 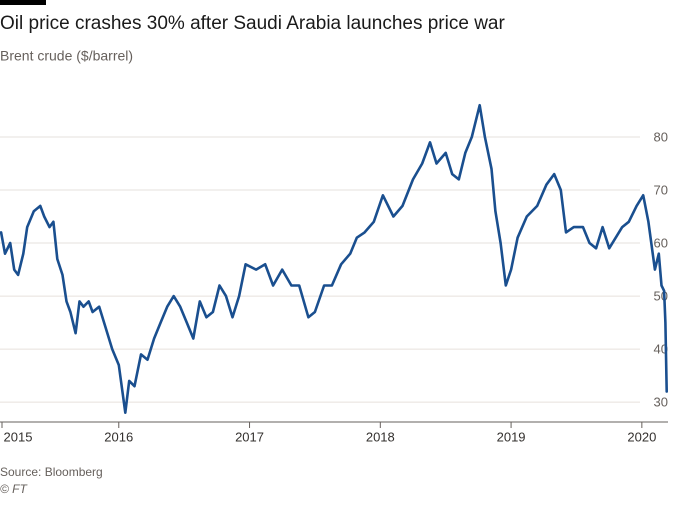 What do you see at coordinates (641, 436) in the screenshot?
I see `x-tick-label: 2020` at bounding box center [641, 436].